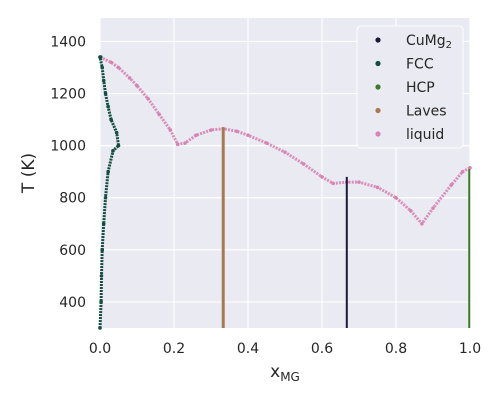 This screenshot has width=500, height=400. I want to click on x-tick-label: 0.6, so click(322, 349).